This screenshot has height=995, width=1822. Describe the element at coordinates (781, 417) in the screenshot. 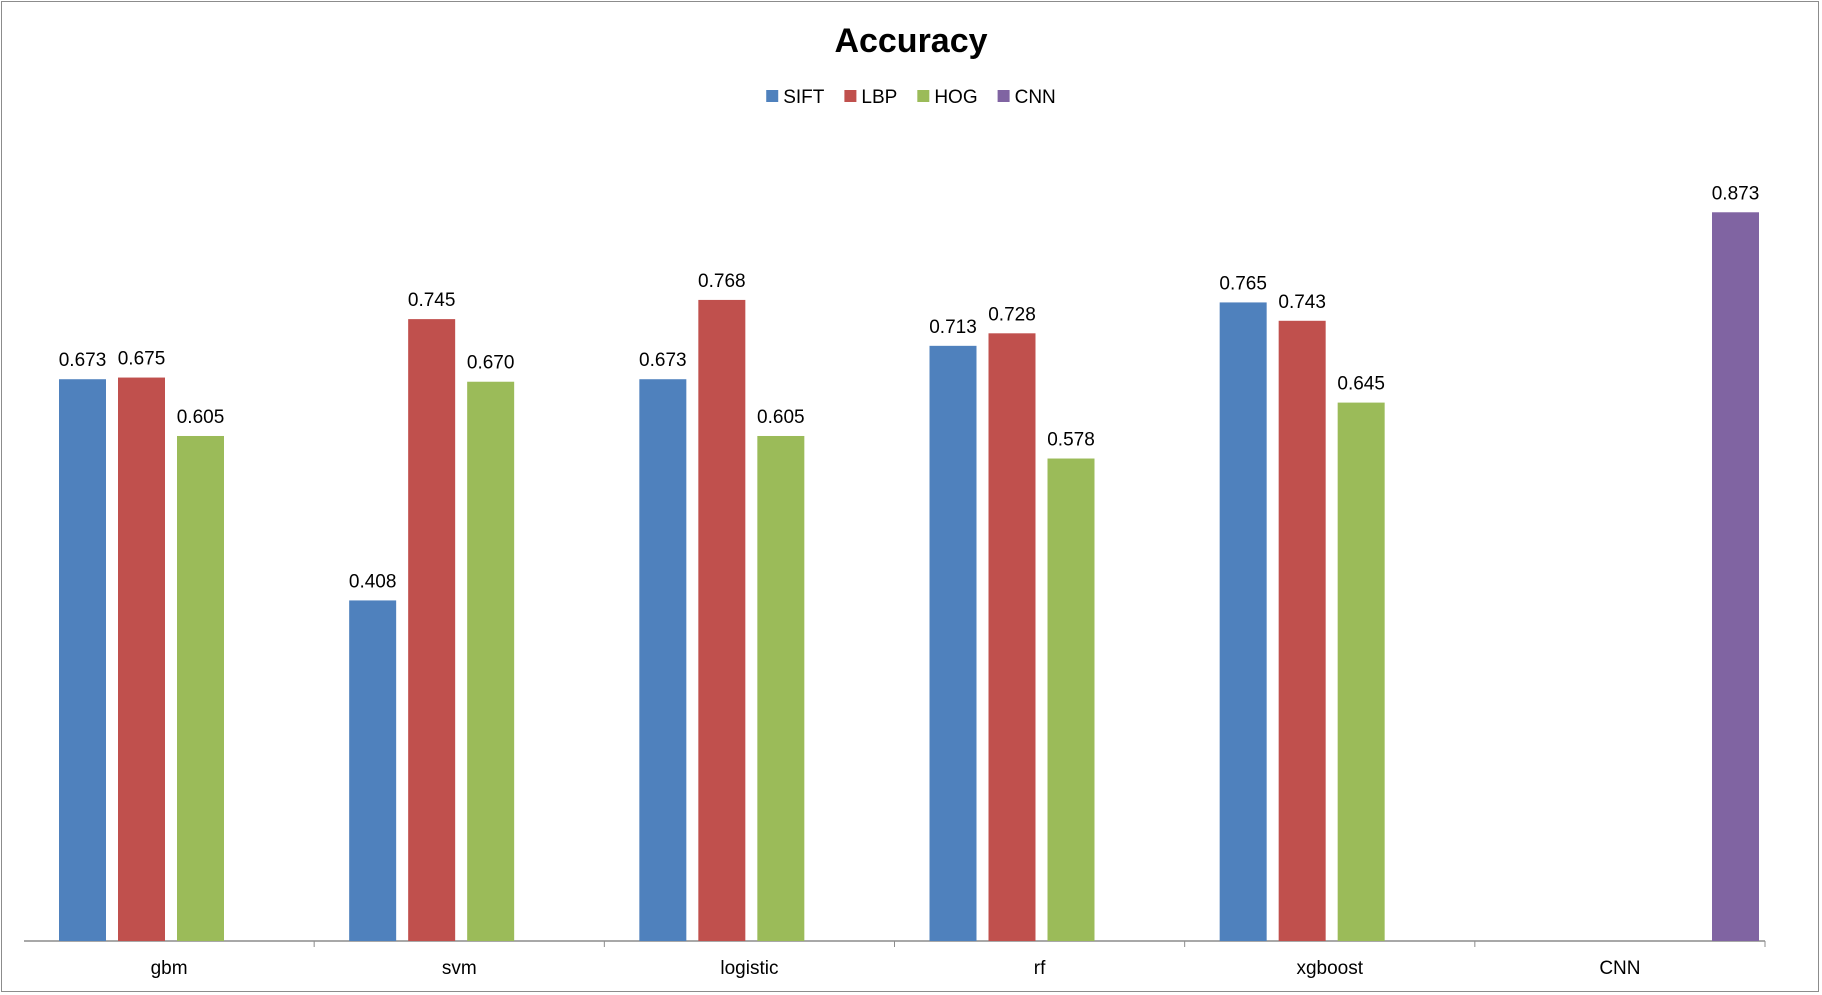

I see `data-label-logistic-hog: 0.605` at that location.